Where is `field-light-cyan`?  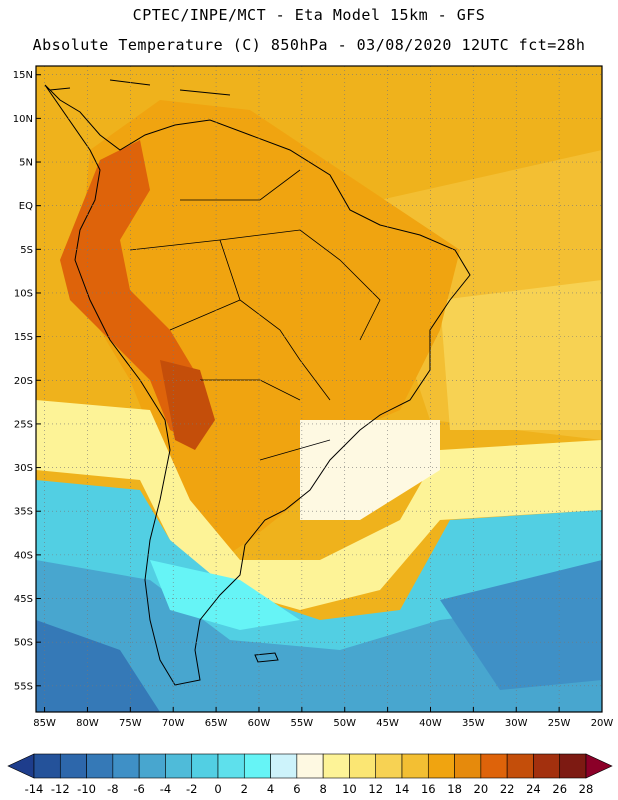 field-light-cyan is located at coordinates (225, 595).